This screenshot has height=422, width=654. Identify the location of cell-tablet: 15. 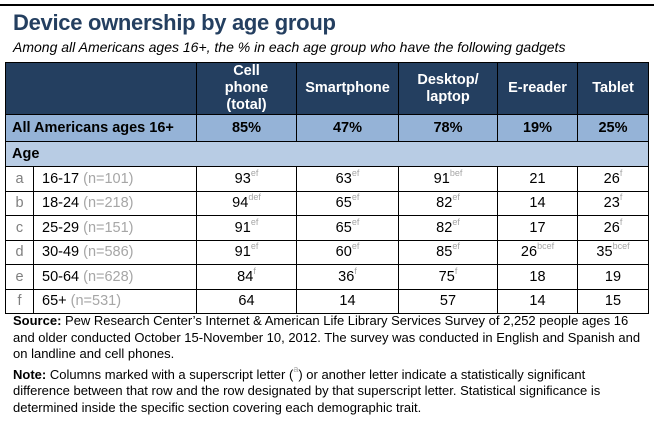
(613, 301).